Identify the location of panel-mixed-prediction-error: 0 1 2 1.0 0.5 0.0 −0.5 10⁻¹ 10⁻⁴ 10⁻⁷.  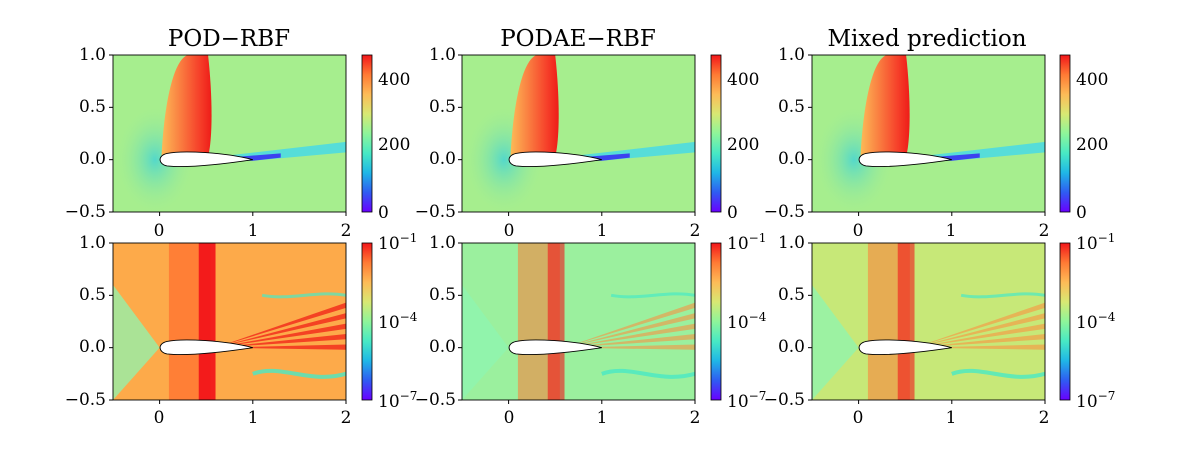
(940, 329).